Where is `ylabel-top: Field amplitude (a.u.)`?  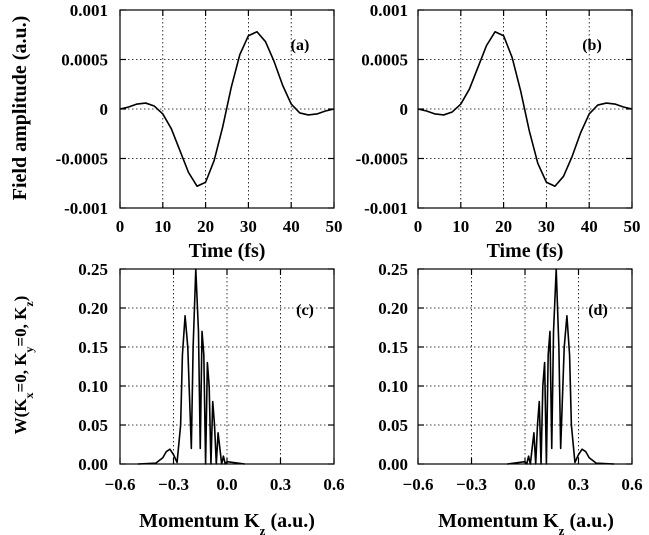
ylabel-top: Field amplitude (a.u.) is located at coordinates (20, 108).